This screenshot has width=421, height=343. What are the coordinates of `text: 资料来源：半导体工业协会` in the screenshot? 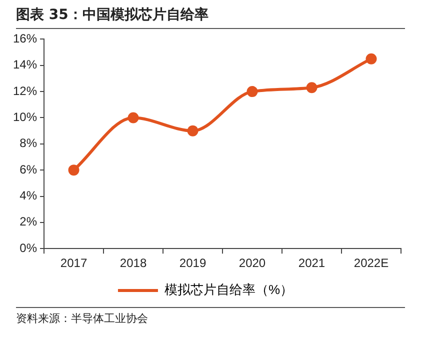 It's located at (210, 316).